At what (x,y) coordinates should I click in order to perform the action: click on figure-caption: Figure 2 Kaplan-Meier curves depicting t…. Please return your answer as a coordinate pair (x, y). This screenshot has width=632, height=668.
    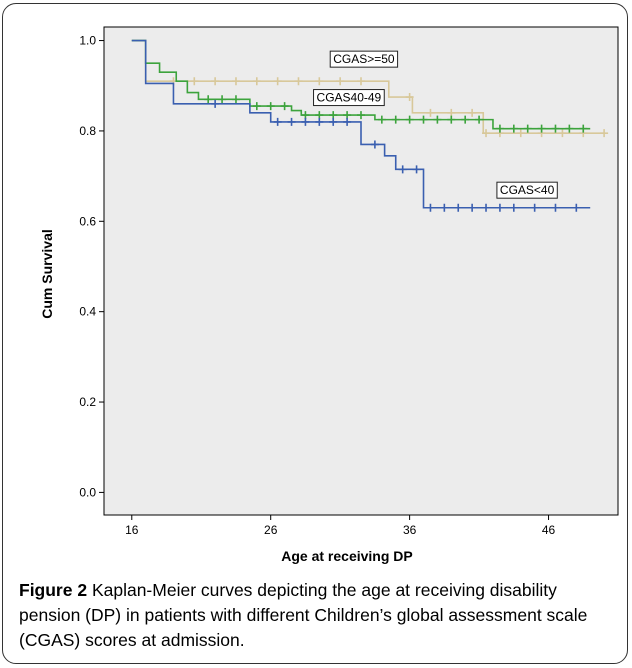
    Looking at the image, I should click on (315, 615).